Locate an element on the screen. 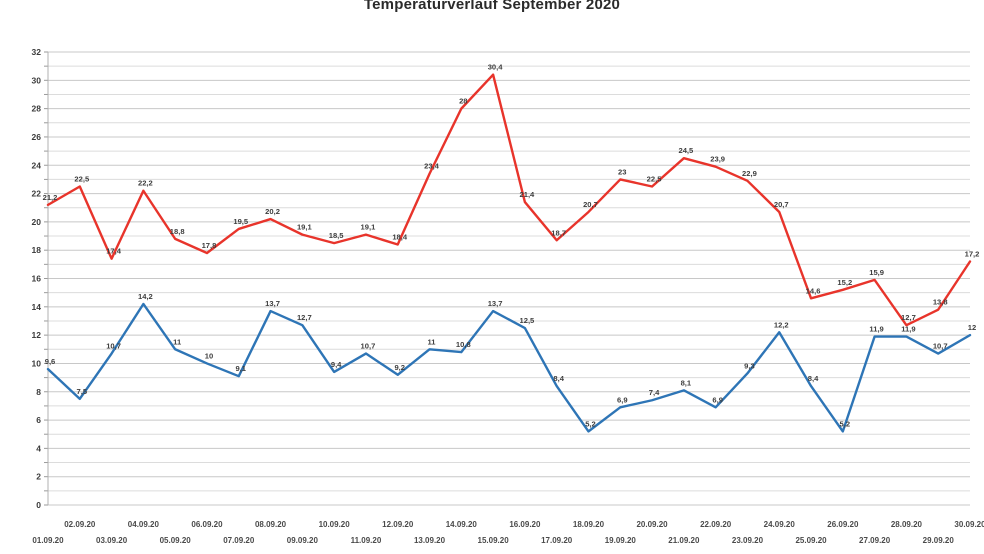  data-label: 28 is located at coordinates (463, 101).